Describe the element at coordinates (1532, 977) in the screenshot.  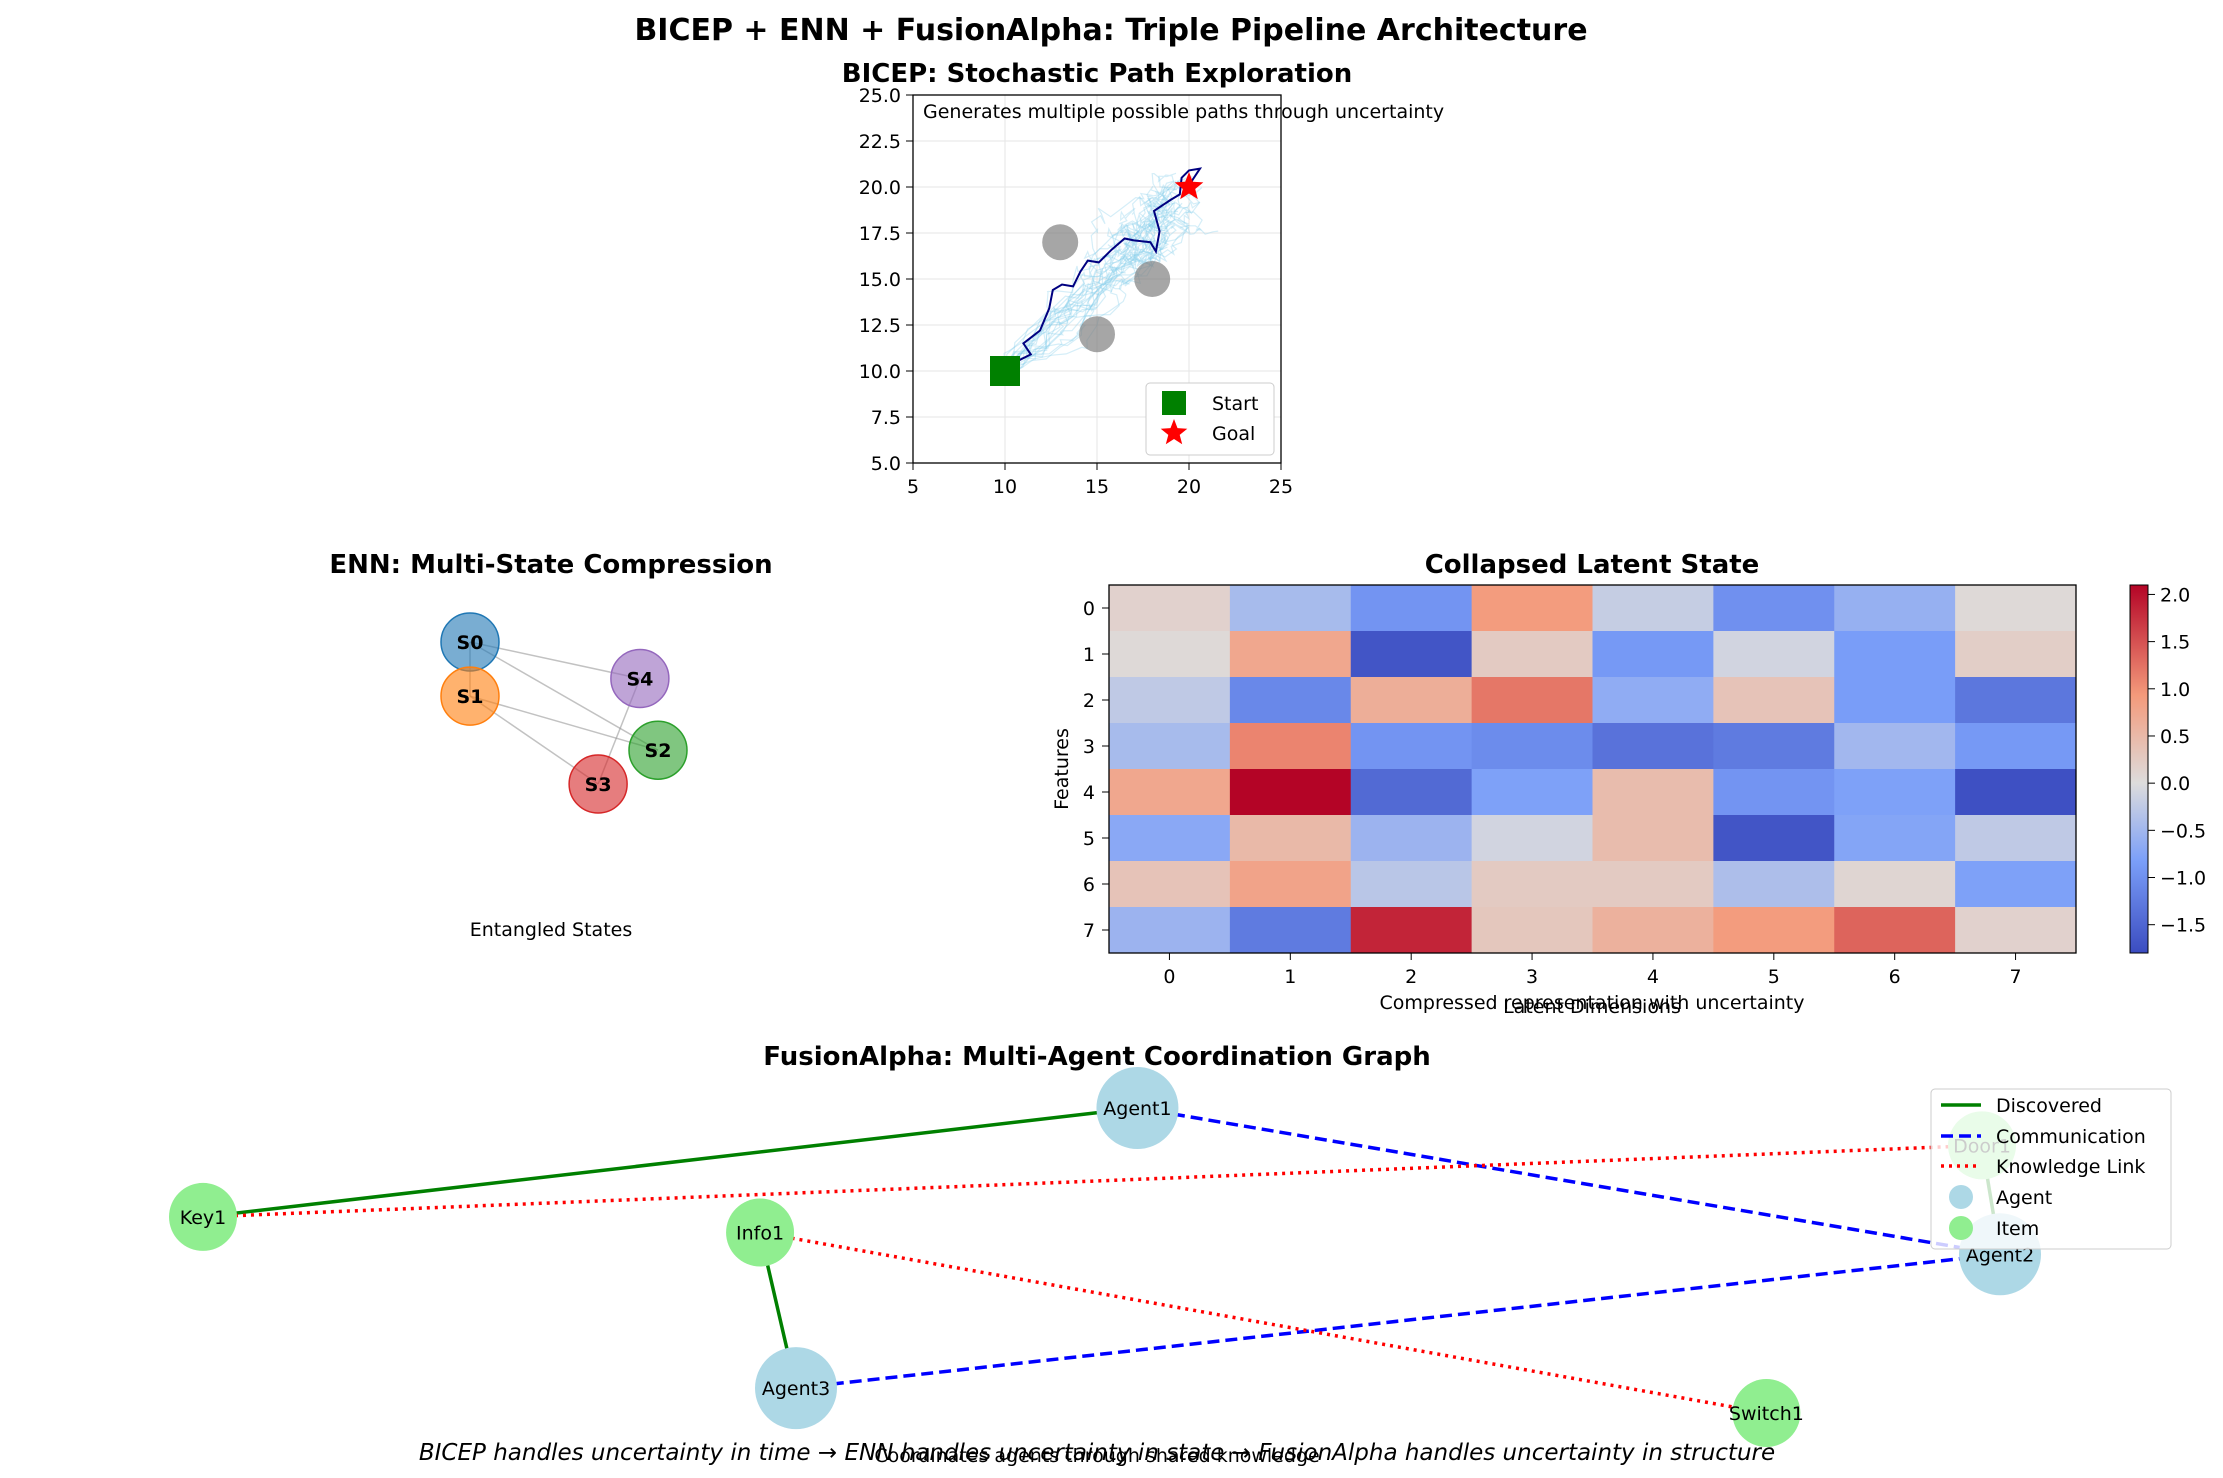
I see `heatmap-xtick-label: 3` at that location.